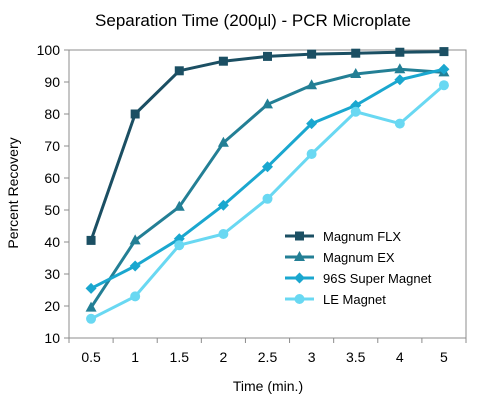  What do you see at coordinates (354, 299) in the screenshot?
I see `legend-label: LE Magnet` at bounding box center [354, 299].